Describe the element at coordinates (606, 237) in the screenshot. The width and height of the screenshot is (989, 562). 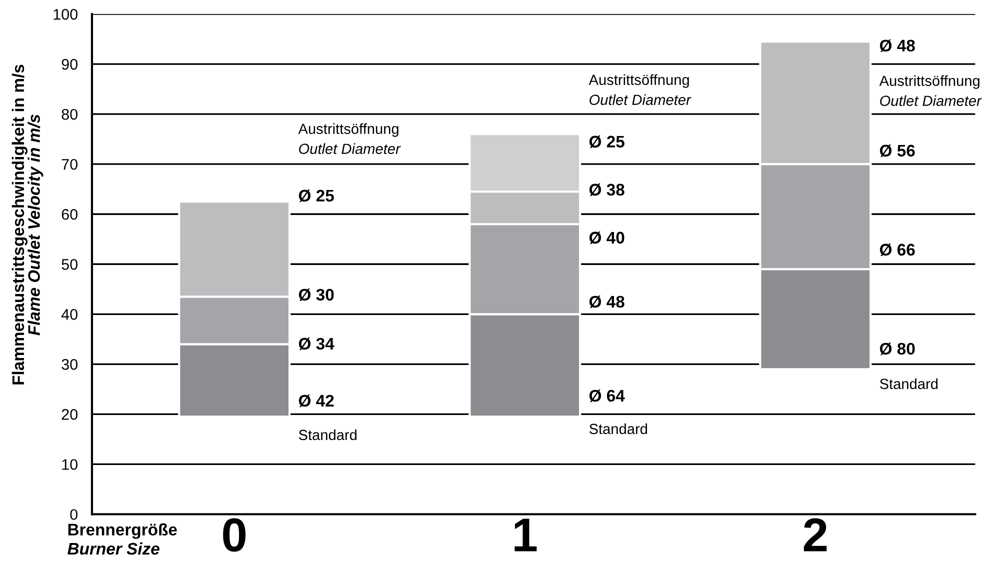
I see `annotation: Ø 40` at that location.